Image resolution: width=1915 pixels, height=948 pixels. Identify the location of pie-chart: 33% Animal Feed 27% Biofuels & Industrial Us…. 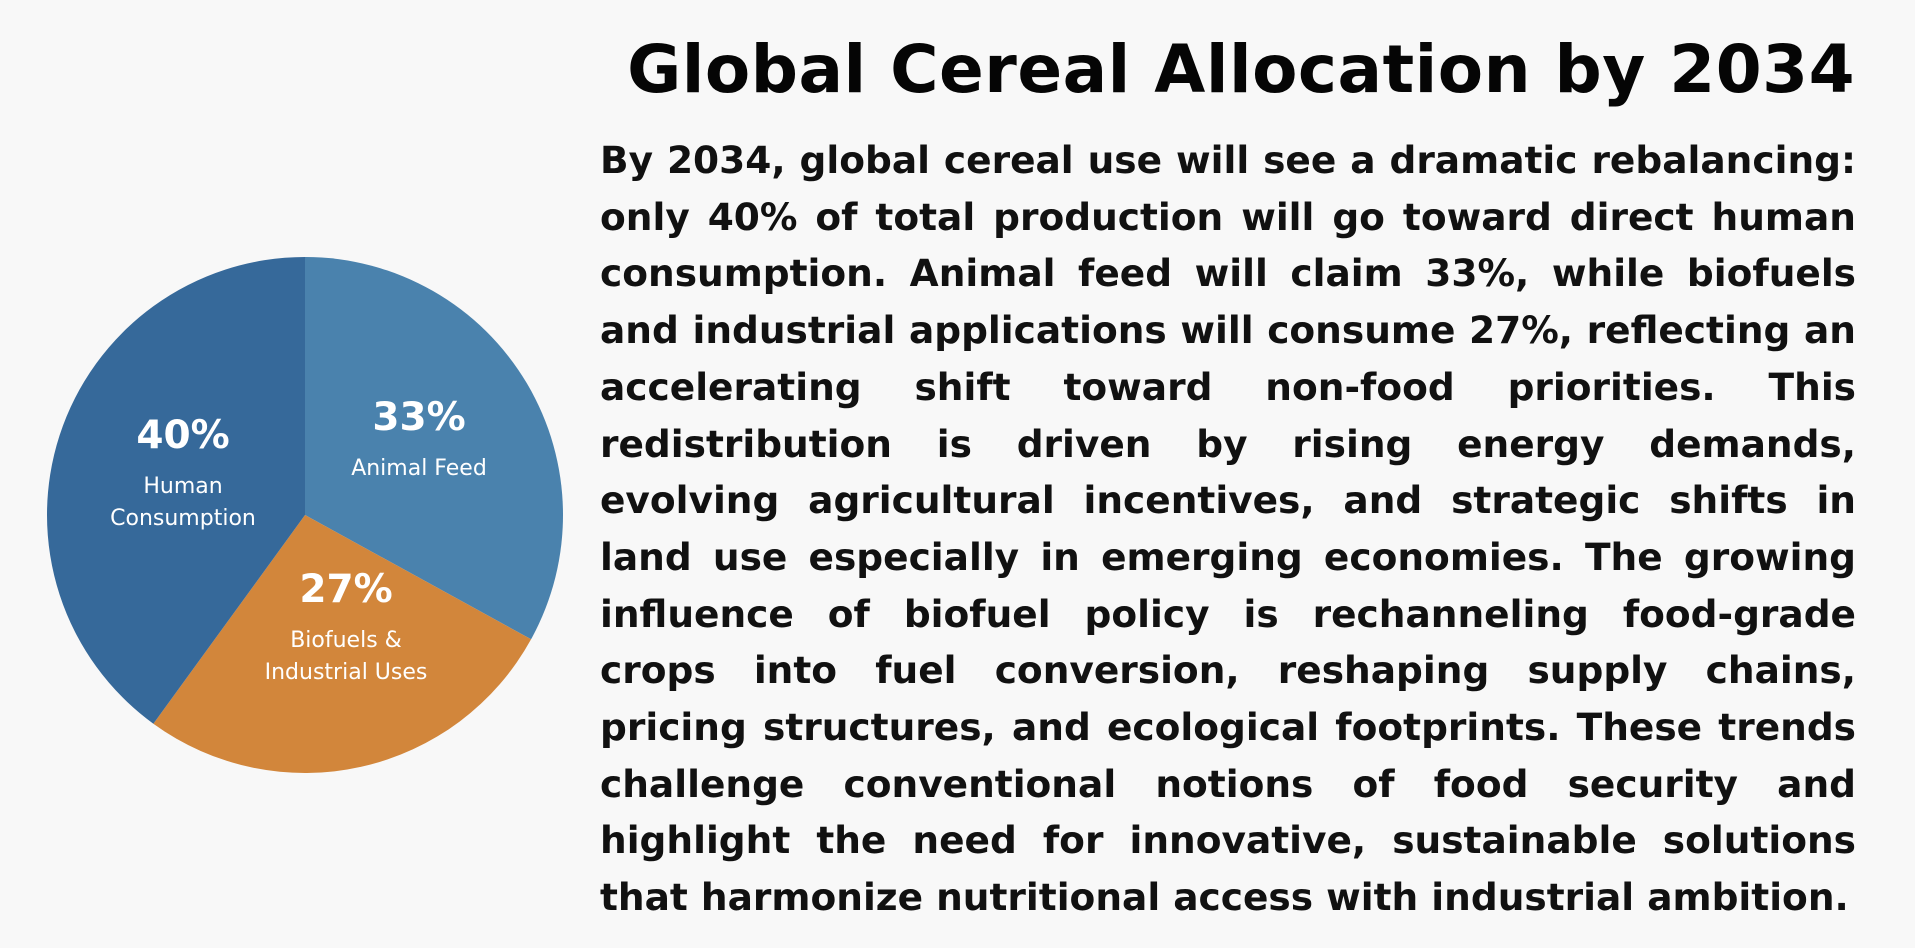
(305, 515).